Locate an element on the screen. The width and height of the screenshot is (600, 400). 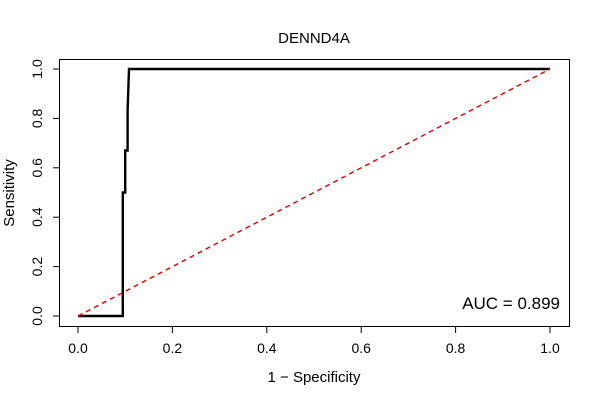
y-tick-label: 0.4 is located at coordinates (37, 217).